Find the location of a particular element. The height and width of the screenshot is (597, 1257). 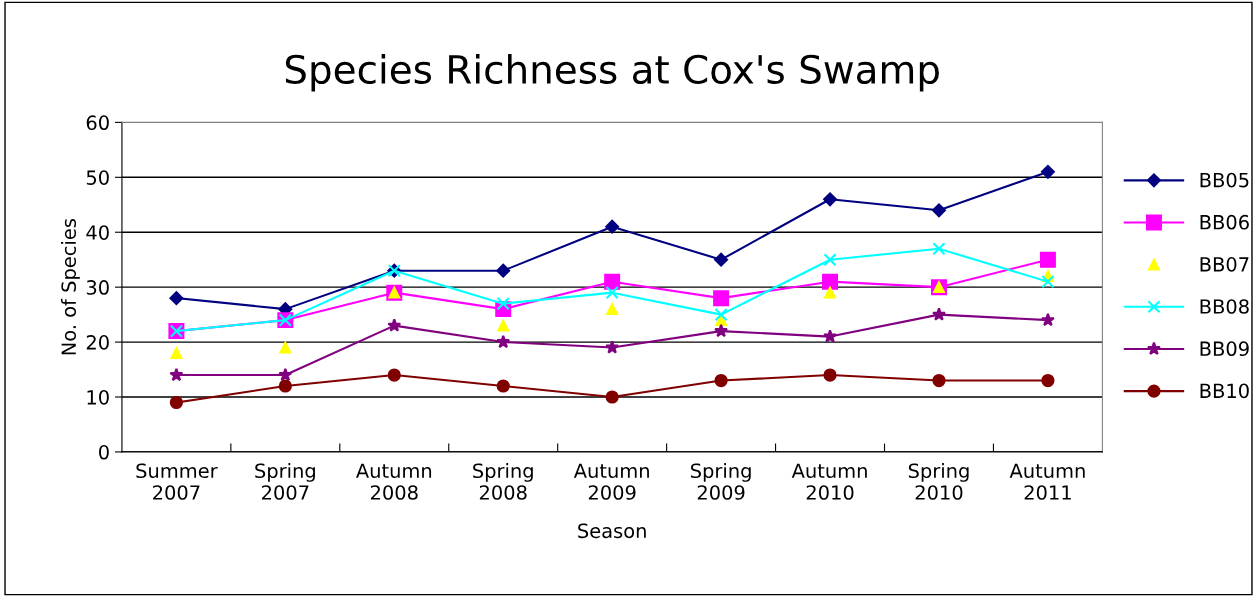

x-tick-label: Autumn 2011 is located at coordinates (1047, 481).